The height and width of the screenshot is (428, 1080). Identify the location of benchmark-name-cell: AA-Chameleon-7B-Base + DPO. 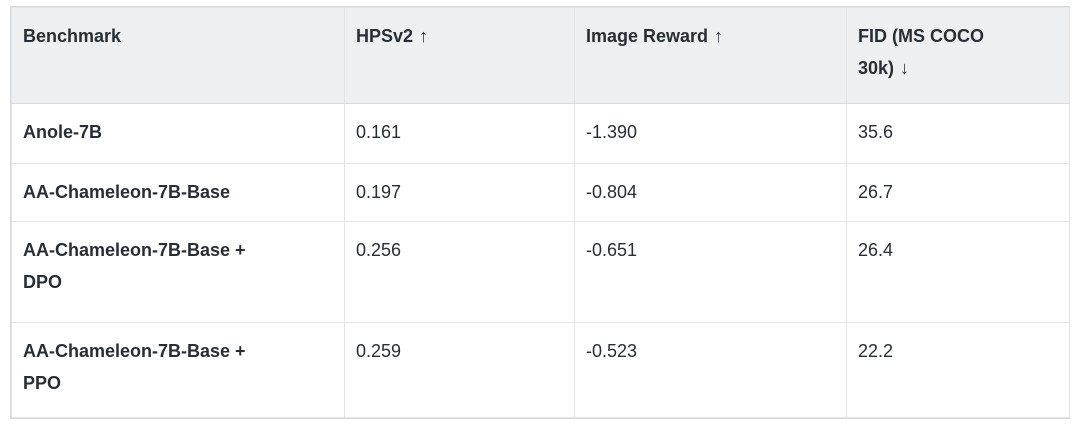
(178, 272).